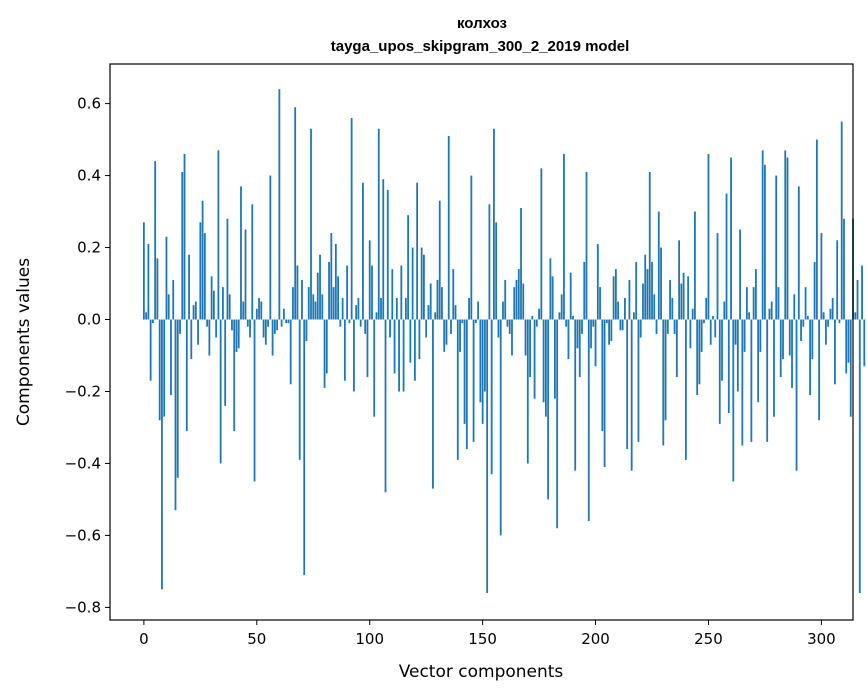 This screenshot has height=696, width=867. What do you see at coordinates (369, 639) in the screenshot?
I see `x-tick-label: 100` at bounding box center [369, 639].